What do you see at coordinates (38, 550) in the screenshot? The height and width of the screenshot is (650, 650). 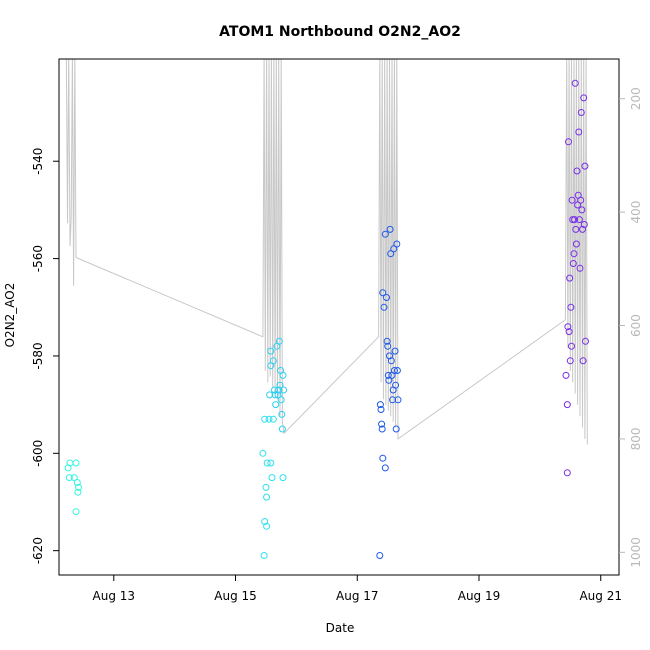 I see `y-tick-label: -620` at bounding box center [38, 550].